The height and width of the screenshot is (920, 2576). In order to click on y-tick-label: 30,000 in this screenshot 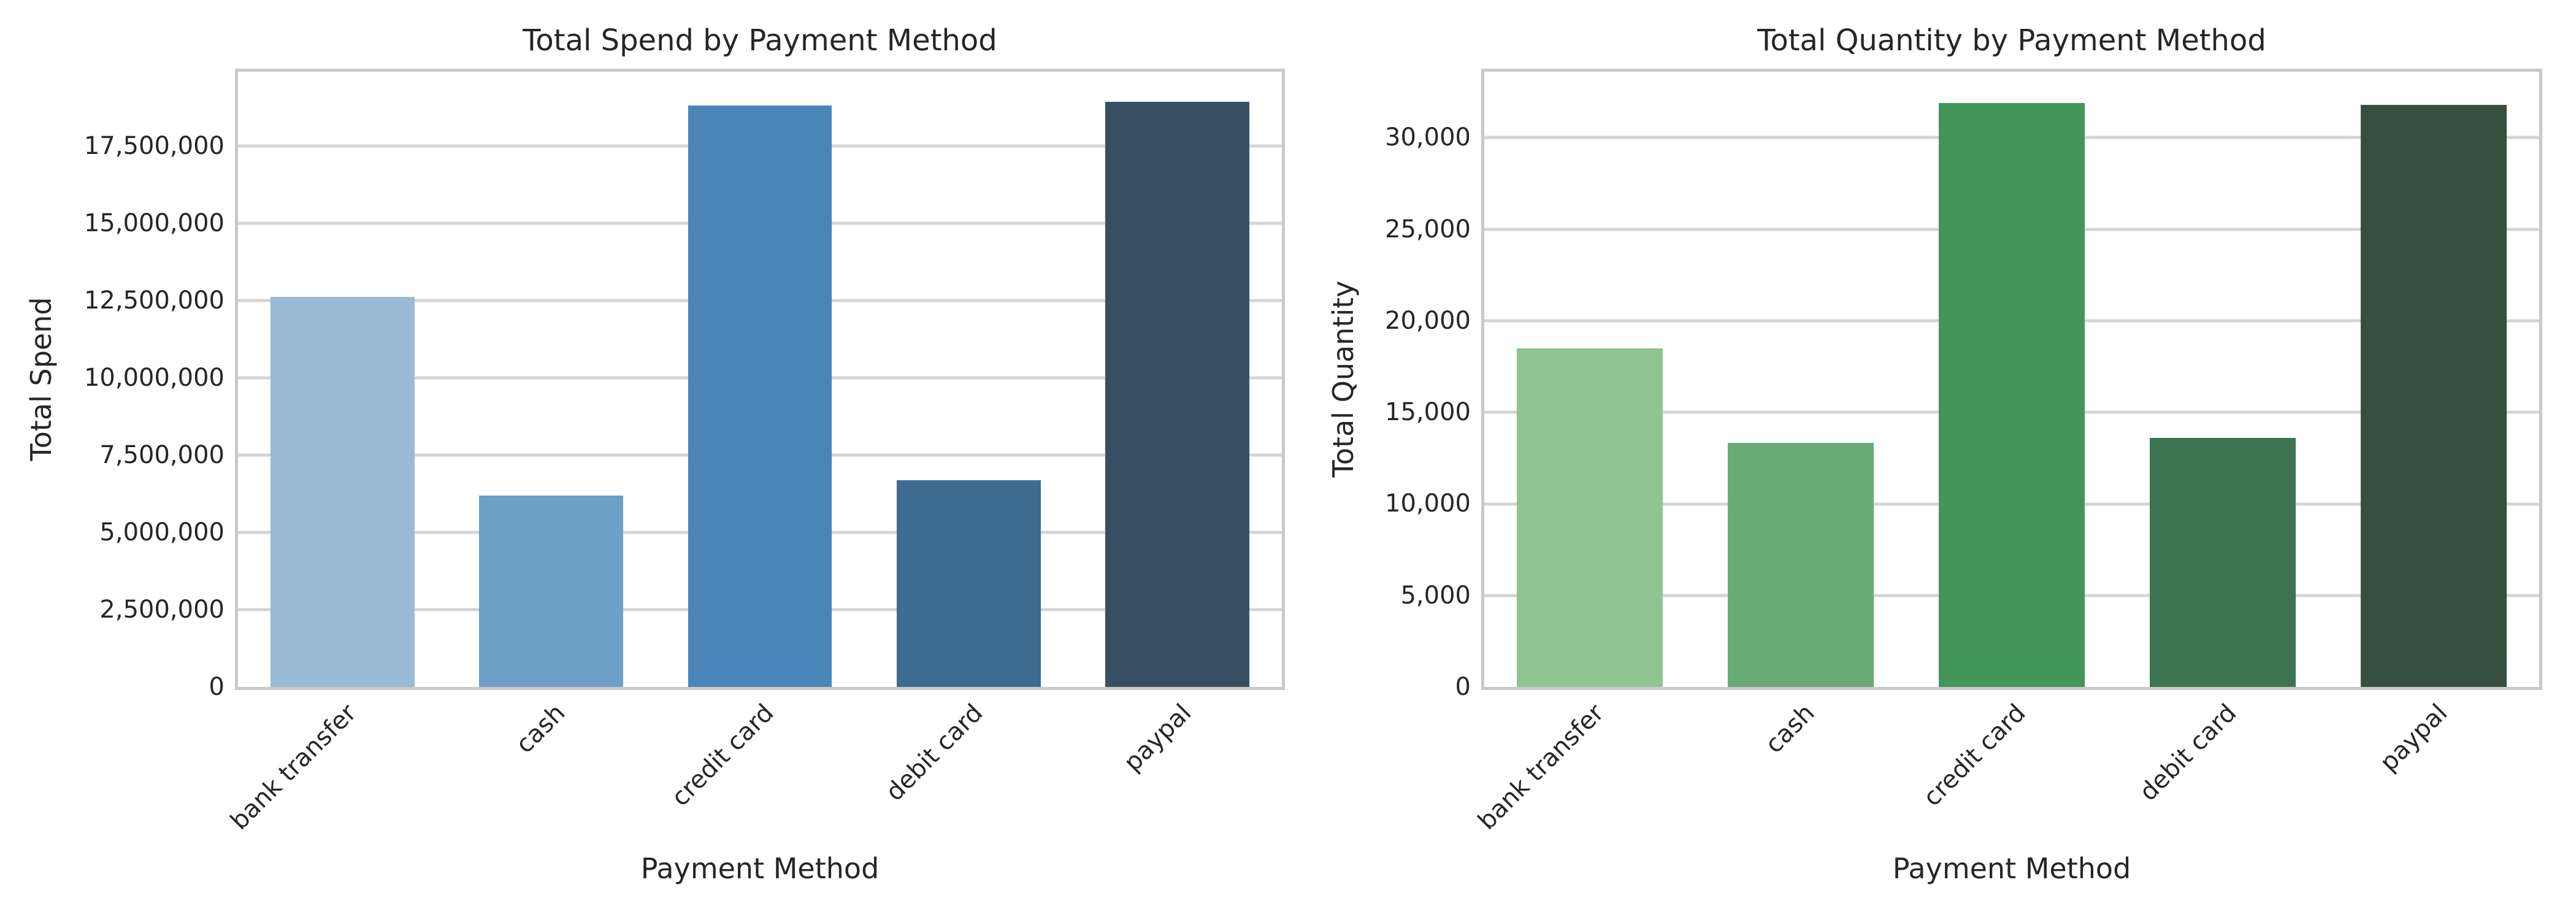, I will do `click(1428, 137)`.